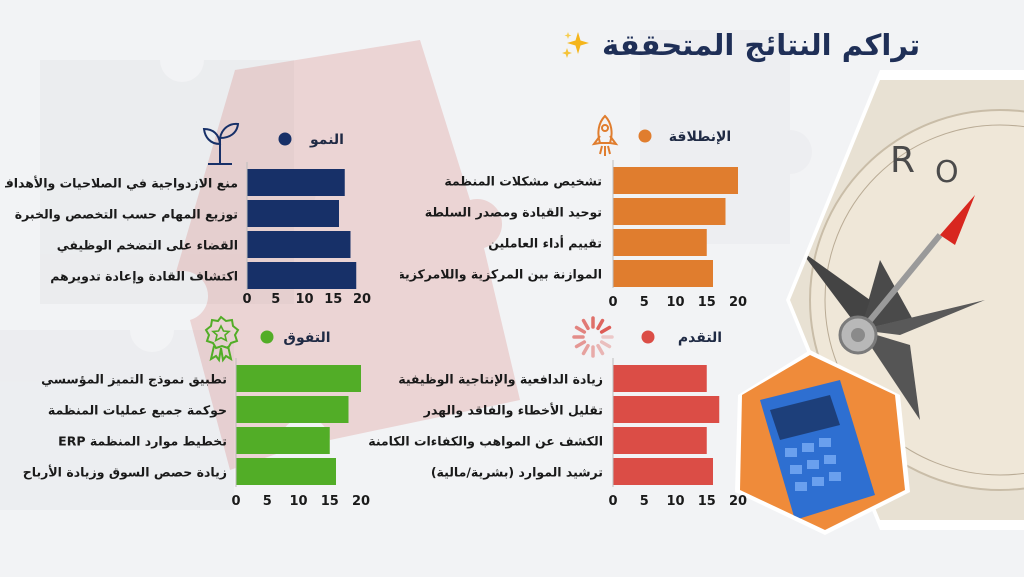 Image resolution: width=1024 pixels, height=577 pixels. Describe the element at coordinates (306, 338) in the screenshot. I see `chart-title-excellence: التفوق` at that location.